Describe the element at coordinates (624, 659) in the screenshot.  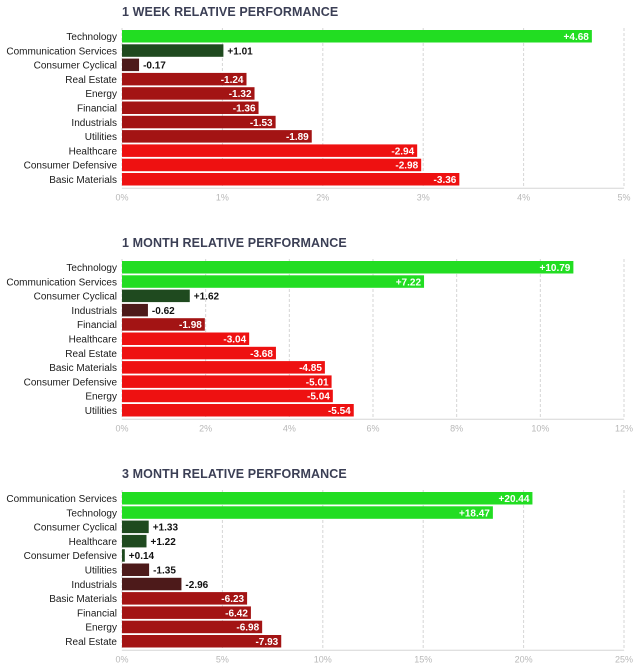
I see `x-tick-label: 25%` at that location.